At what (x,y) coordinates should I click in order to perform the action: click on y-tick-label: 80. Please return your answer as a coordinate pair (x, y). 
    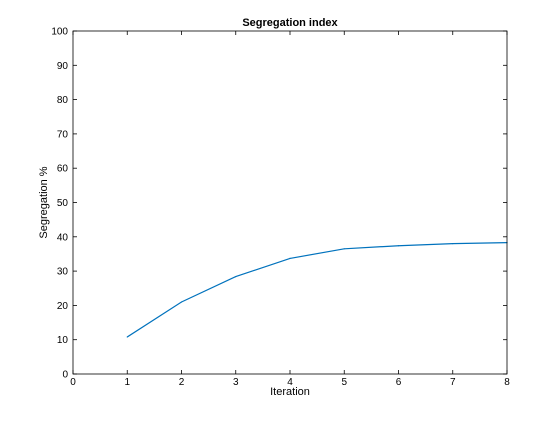
    Looking at the image, I should click on (63, 100).